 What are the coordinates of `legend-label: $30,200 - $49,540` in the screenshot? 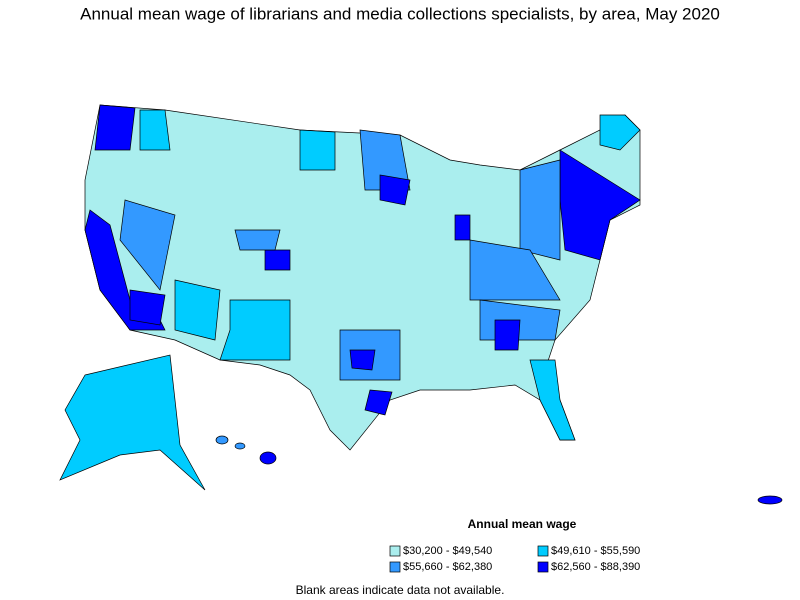 It's located at (447, 551).